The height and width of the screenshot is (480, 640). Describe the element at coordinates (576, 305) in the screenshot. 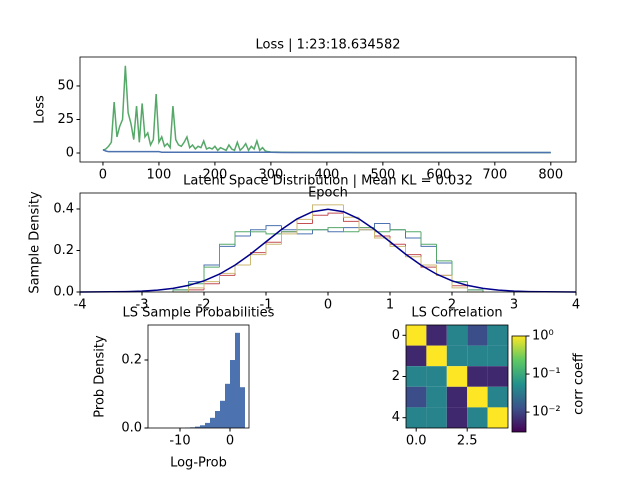

I see `x-tick-label: 4` at that location.